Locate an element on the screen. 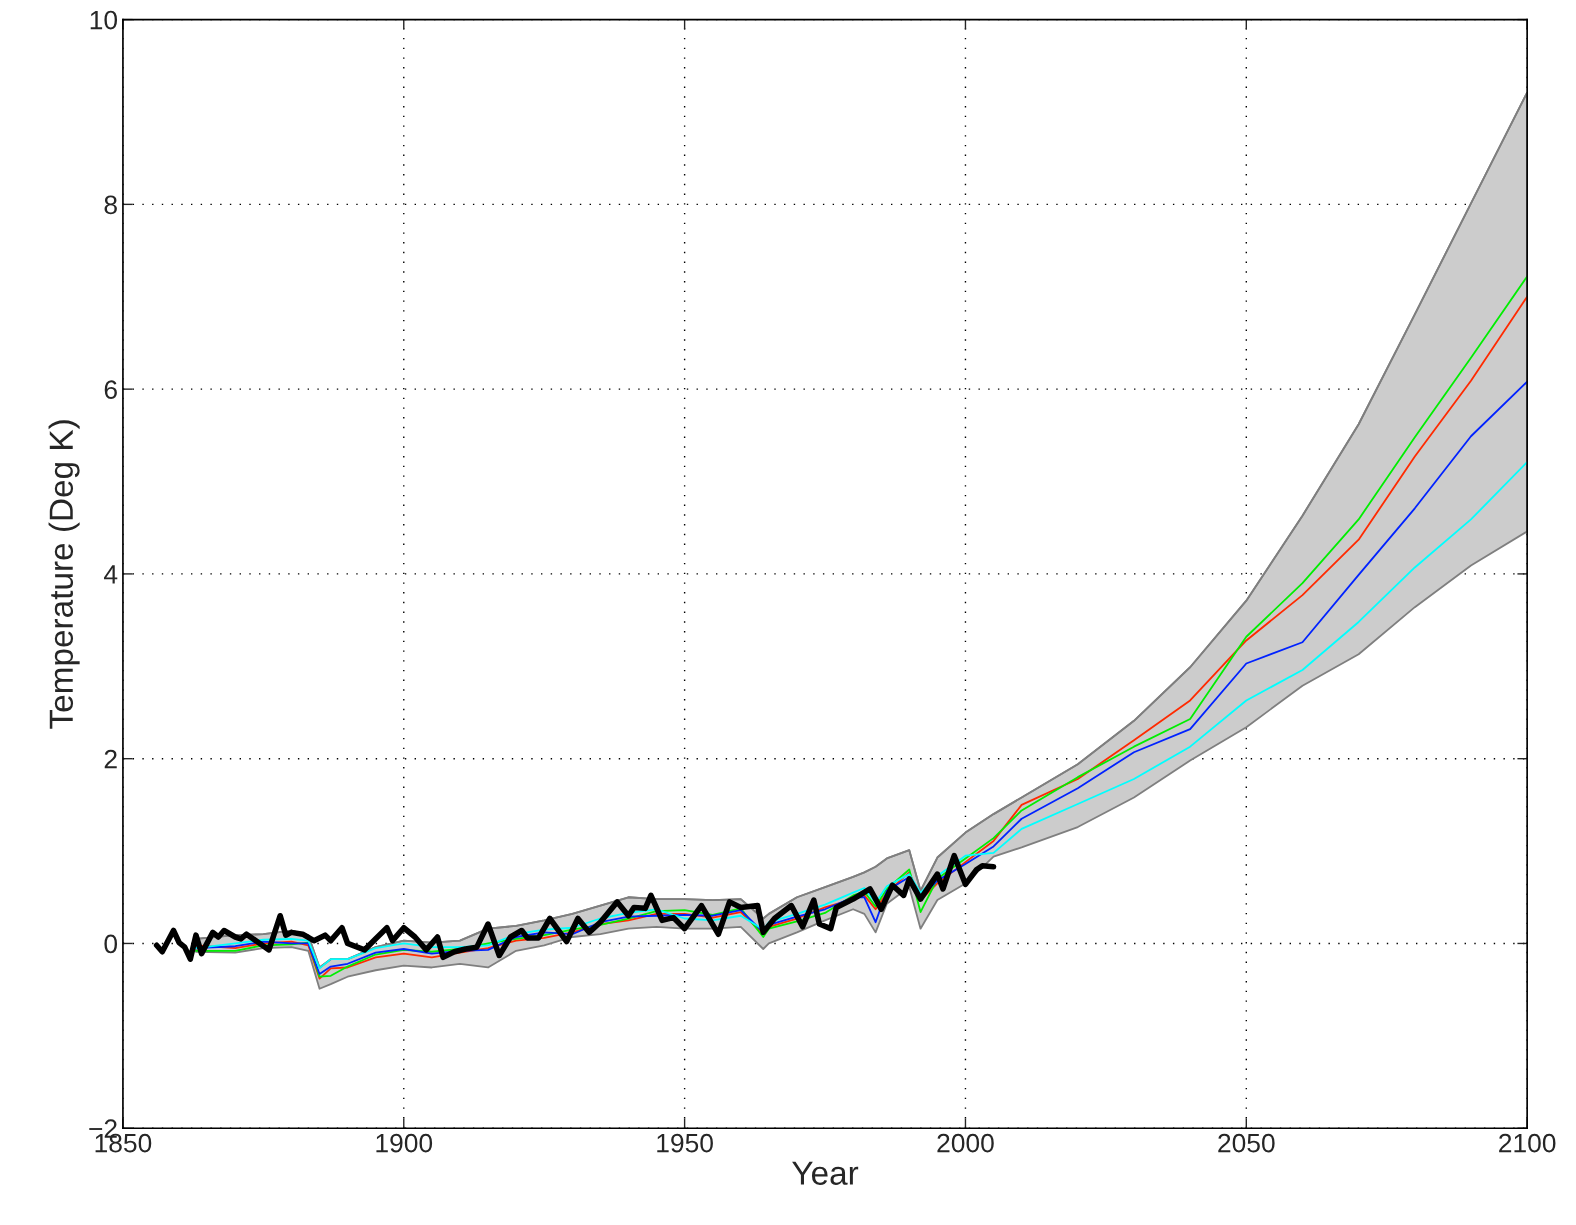 The width and height of the screenshot is (1576, 1225). x-tick-label: 1950 is located at coordinates (685, 1143).